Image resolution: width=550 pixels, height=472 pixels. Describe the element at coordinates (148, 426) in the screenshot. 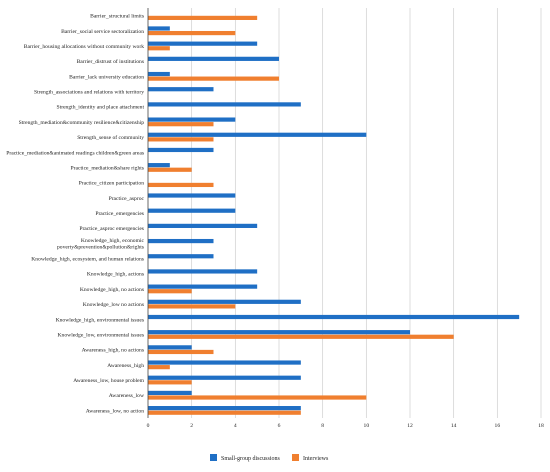

I see `x-tick-label: 0` at that location.